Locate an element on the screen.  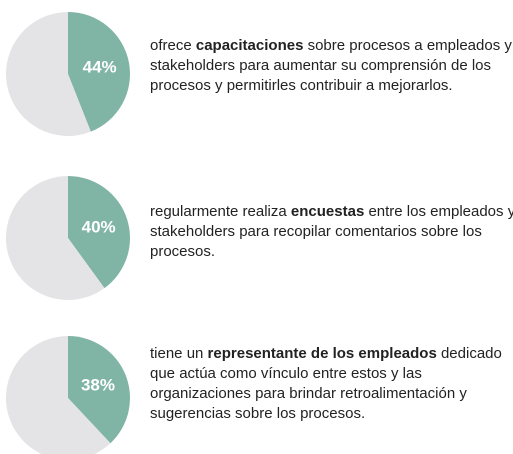
pie-chart: 38% is located at coordinates (68, 395).